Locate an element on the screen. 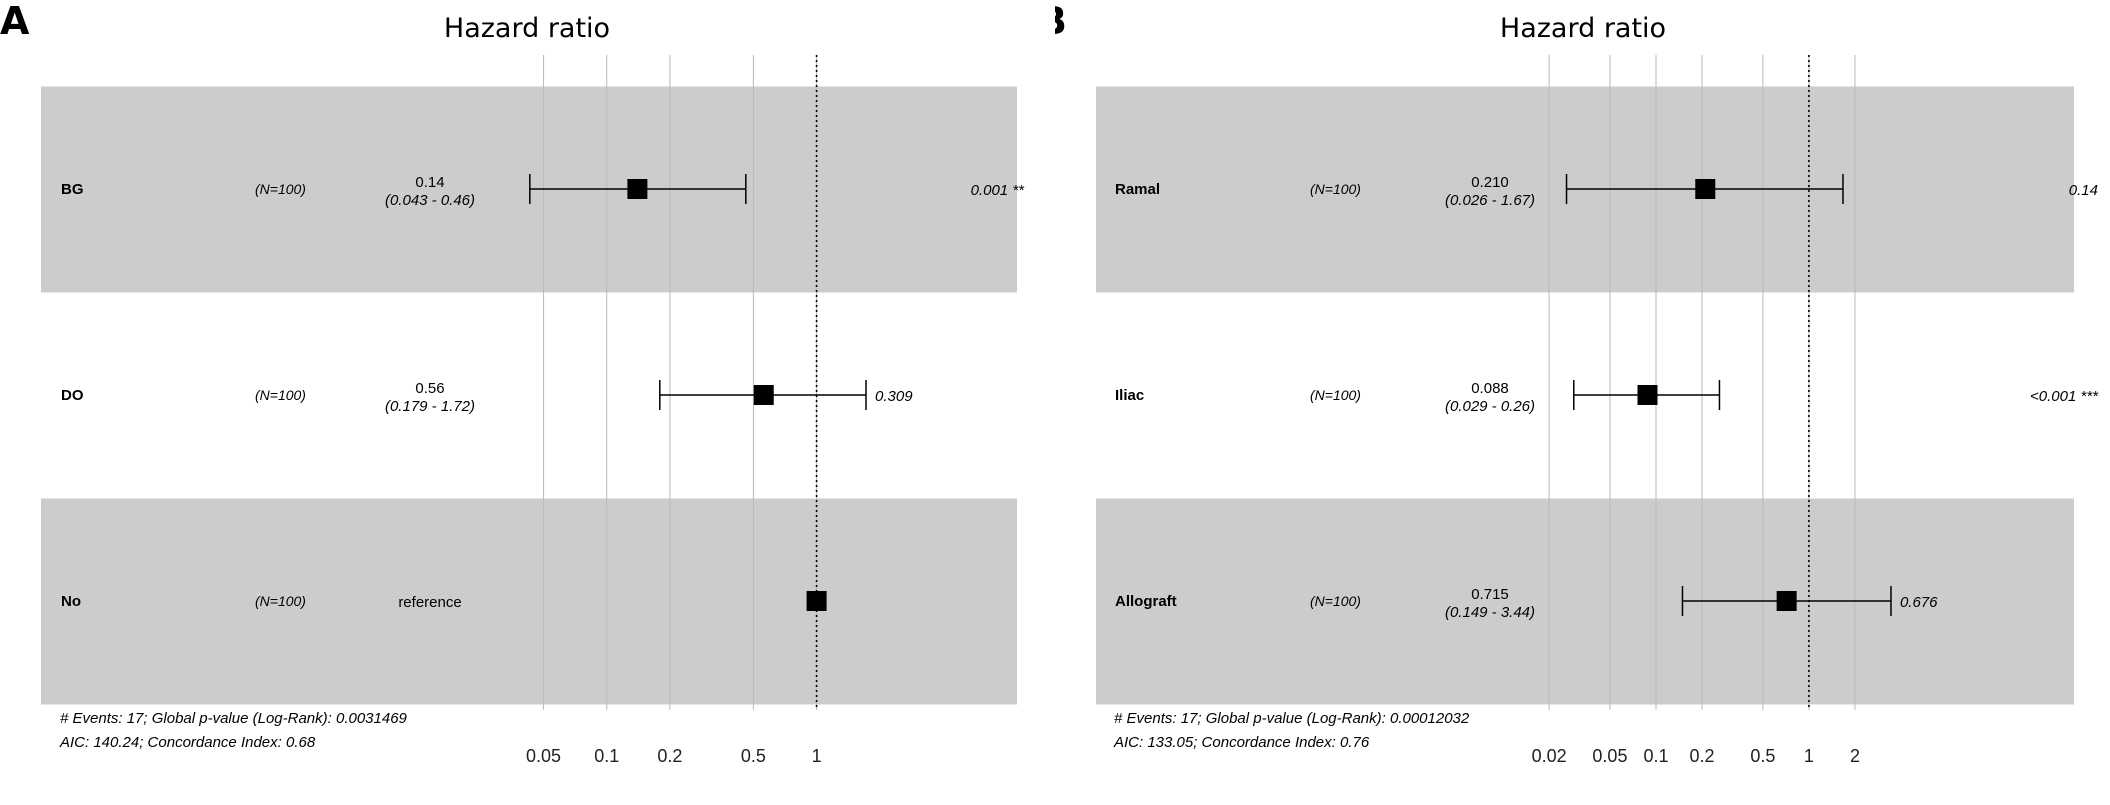  row-estimate-1: 0.56 is located at coordinates (429, 388).